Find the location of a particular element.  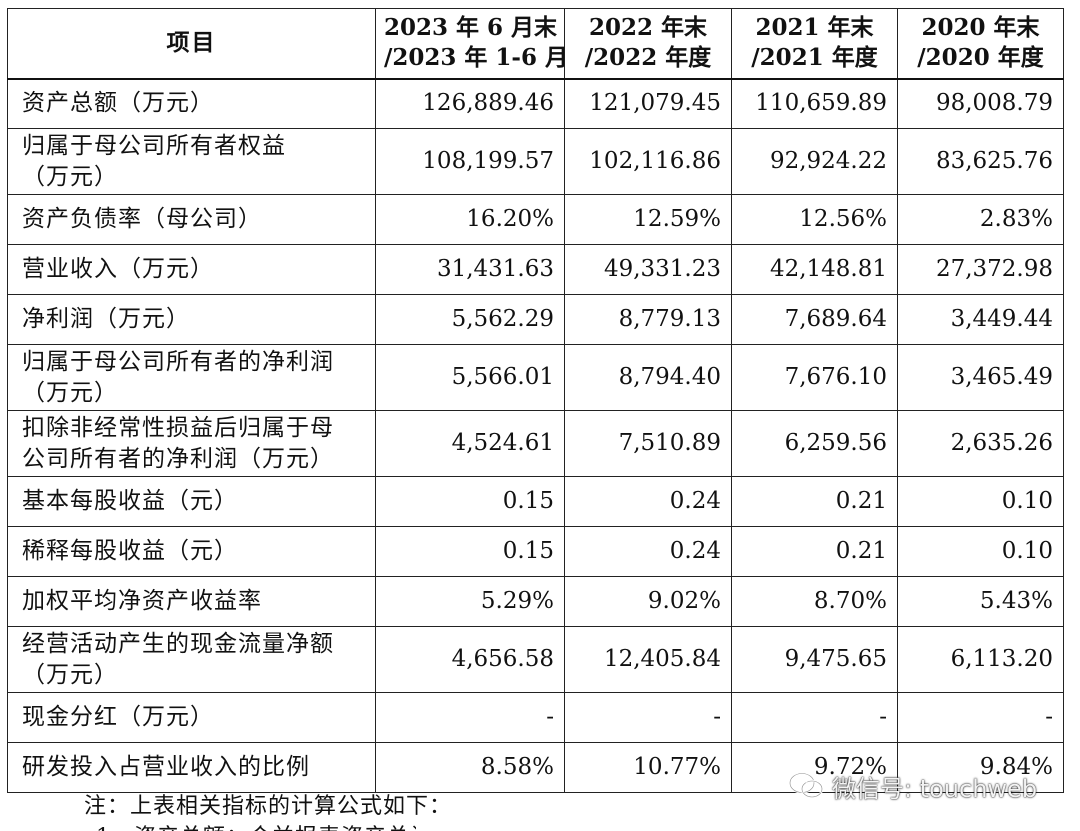

value-cell: 16.20% is located at coordinates (470, 219).